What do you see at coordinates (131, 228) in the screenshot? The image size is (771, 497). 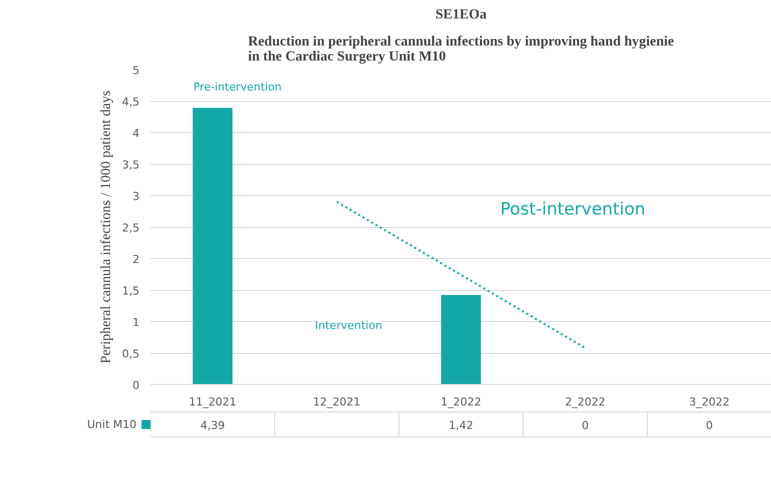 I see `y-tick-label: 2,5` at bounding box center [131, 228].